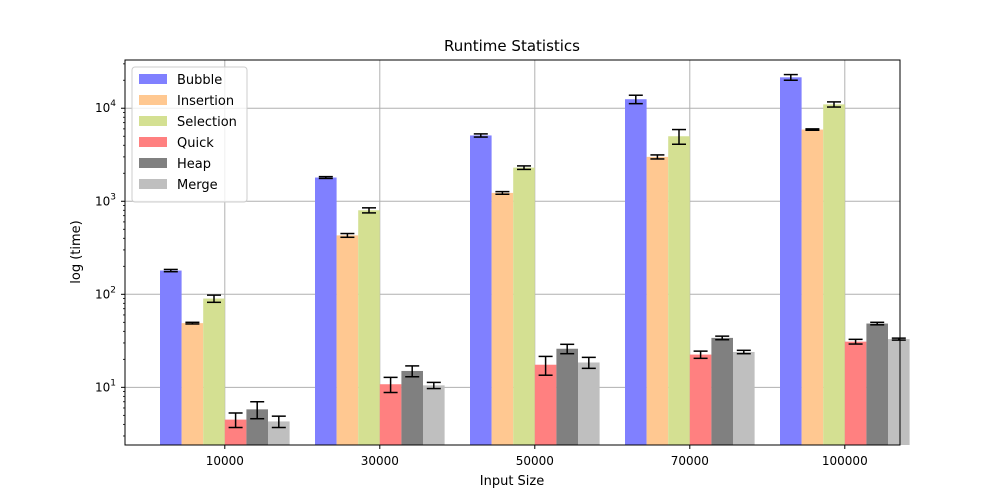  What do you see at coordinates (199, 80) in the screenshot?
I see `legend-label-bubble: Bubble` at bounding box center [199, 80].